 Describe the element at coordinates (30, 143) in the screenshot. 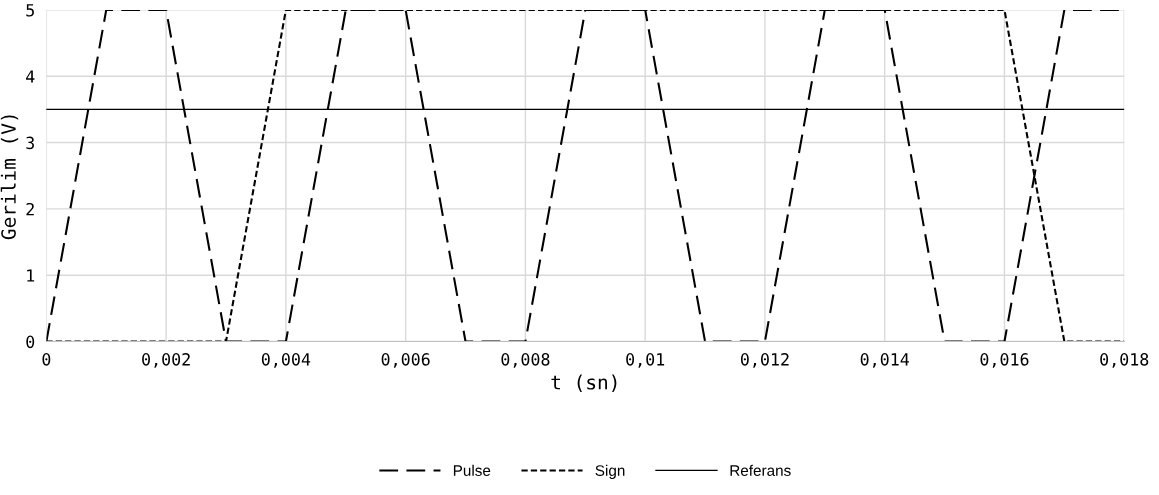

I see `y-tick-label: 3` at that location.